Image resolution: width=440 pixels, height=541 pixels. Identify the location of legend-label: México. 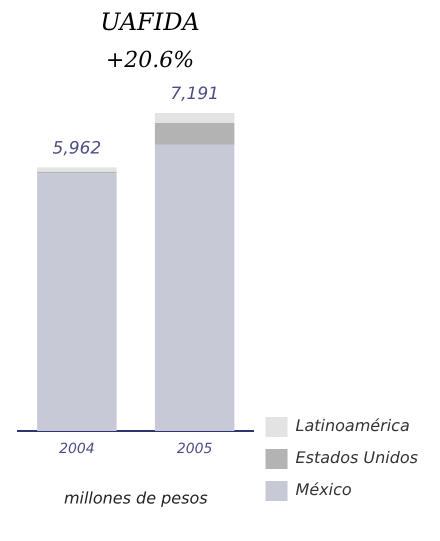
(324, 490).